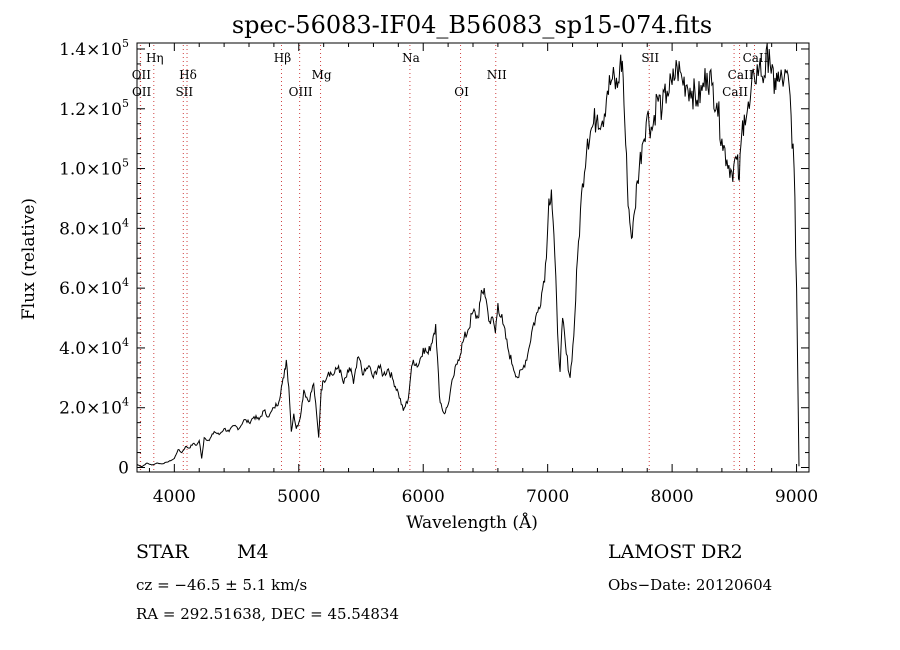 The image size is (900, 650). What do you see at coordinates (675, 552) in the screenshot?
I see `survey-name: LAMOST DR2` at bounding box center [675, 552].